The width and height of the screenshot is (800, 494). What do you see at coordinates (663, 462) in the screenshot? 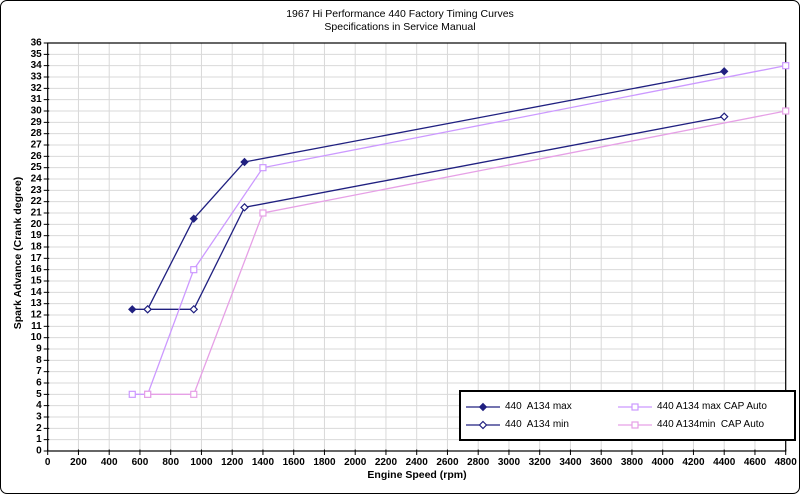
I see `x-tick-label: 4000` at bounding box center [663, 462].